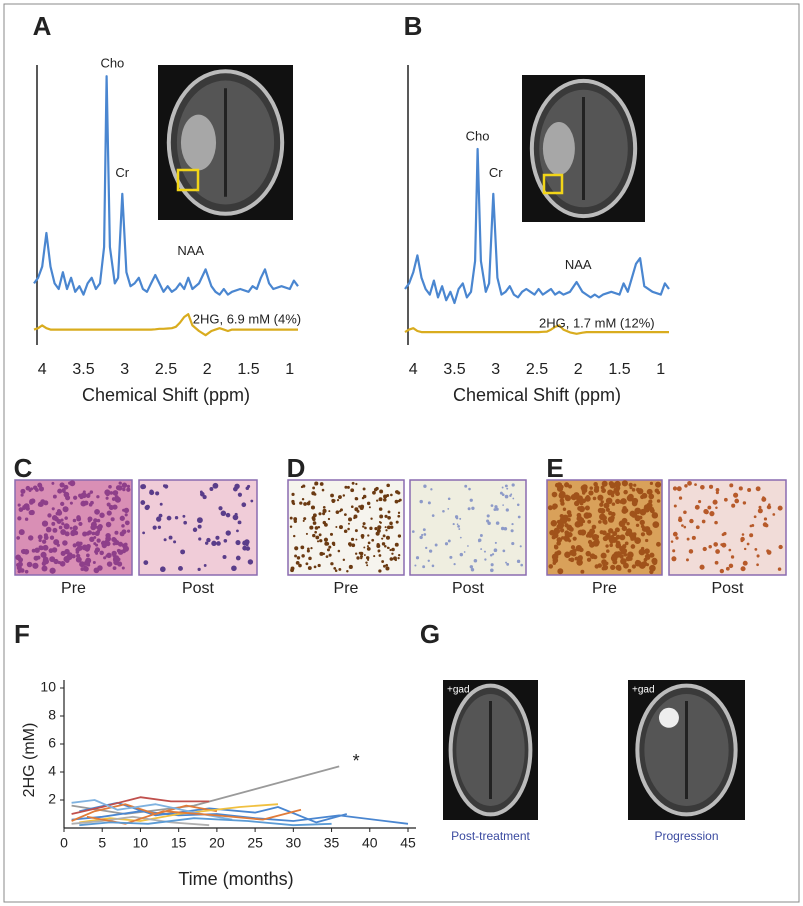 This screenshot has height=906, width=803. Describe the element at coordinates (413, 369) in the screenshot. I see `x-tick-label: 4` at that location.